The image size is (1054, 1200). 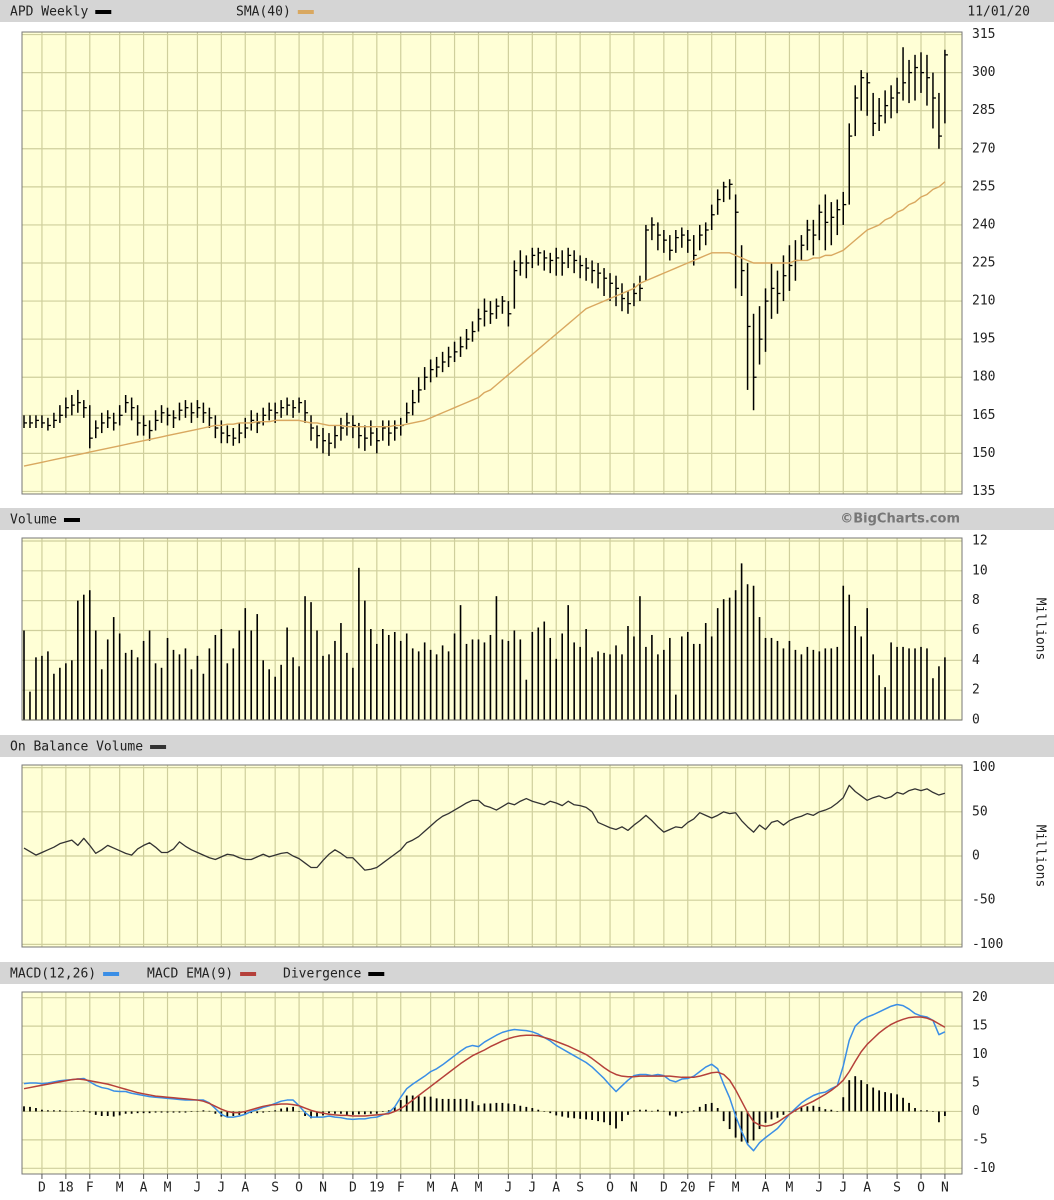 I want to click on y-tick-label: 270, so click(x=983, y=148).